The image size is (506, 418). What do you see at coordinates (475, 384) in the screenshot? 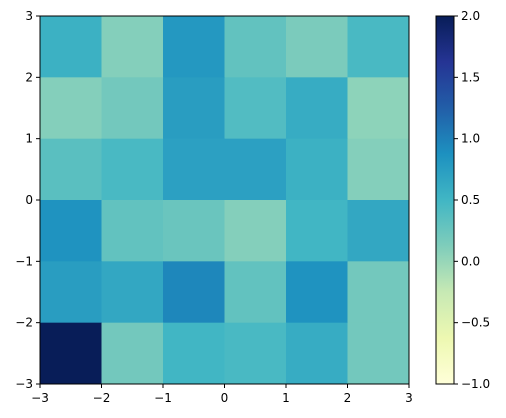
I see `colorbar-tick-label: −1.0` at bounding box center [475, 384].